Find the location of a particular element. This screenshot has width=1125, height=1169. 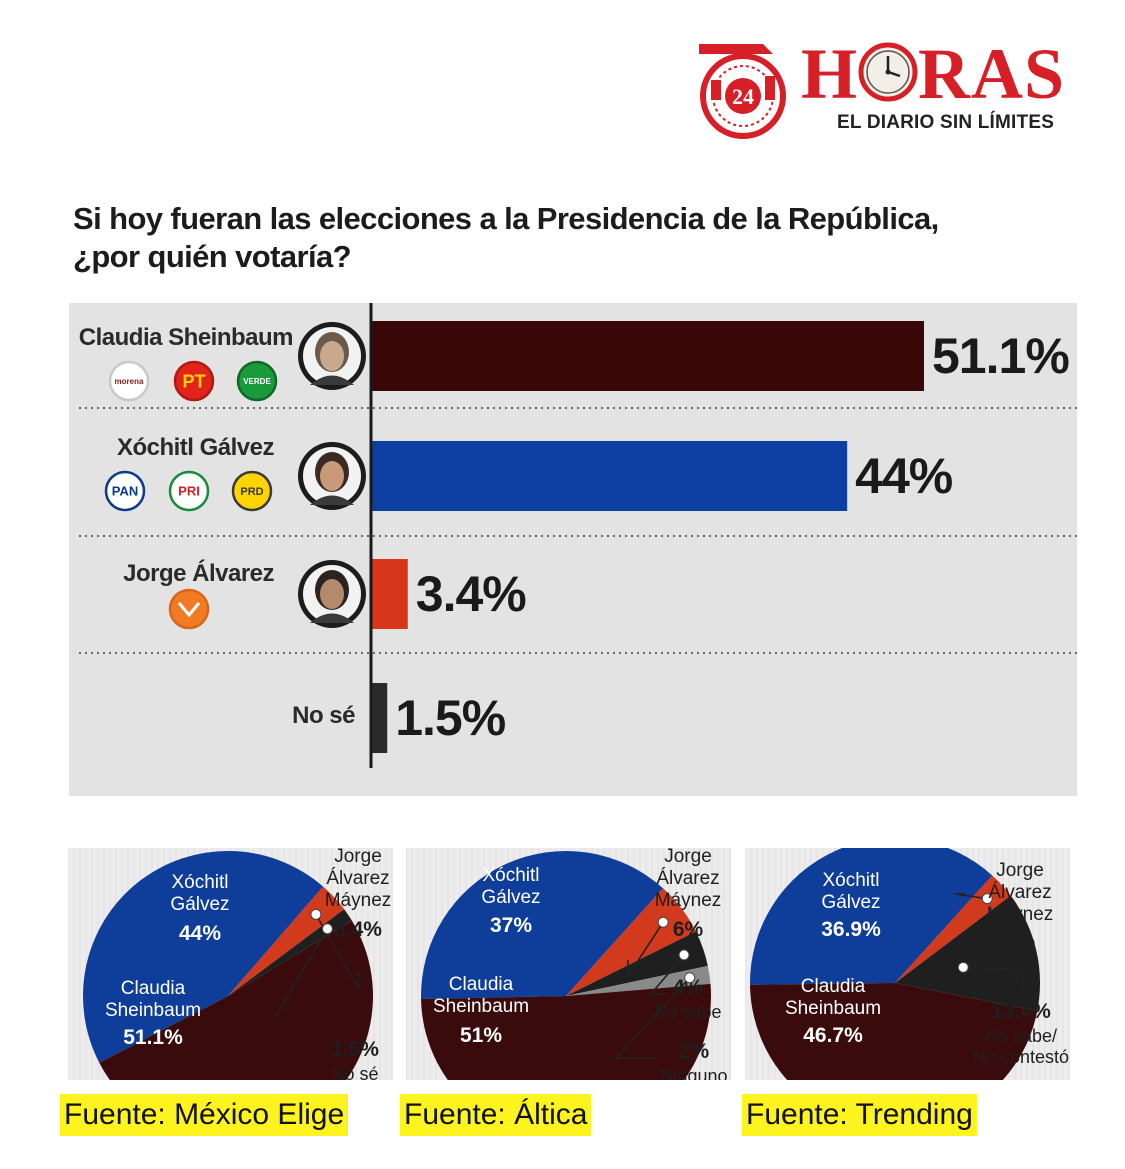

bar-category-label: Claudia Sheinbaum is located at coordinates (186, 337).